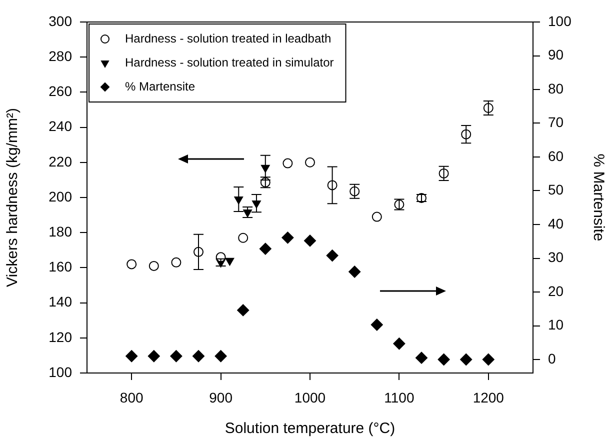  I want to click on y2-tick-label: 20, so click(556, 290).